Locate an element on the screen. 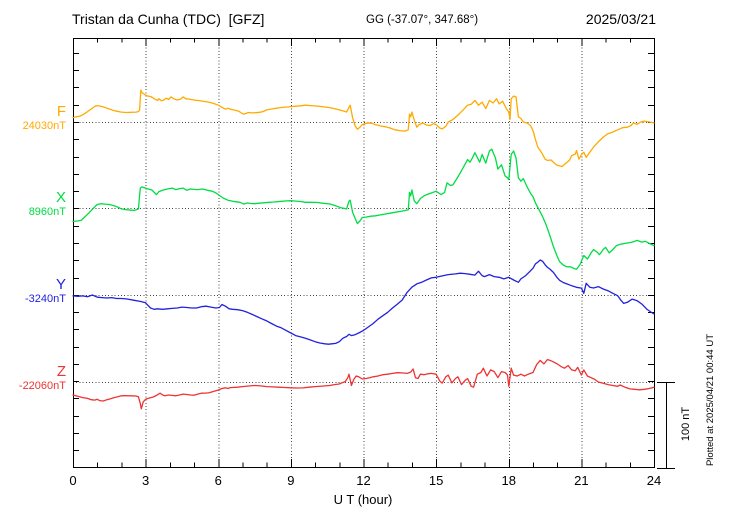 The image size is (730, 520). trace-label-Y: Y -3240nT is located at coordinates (33, 291).